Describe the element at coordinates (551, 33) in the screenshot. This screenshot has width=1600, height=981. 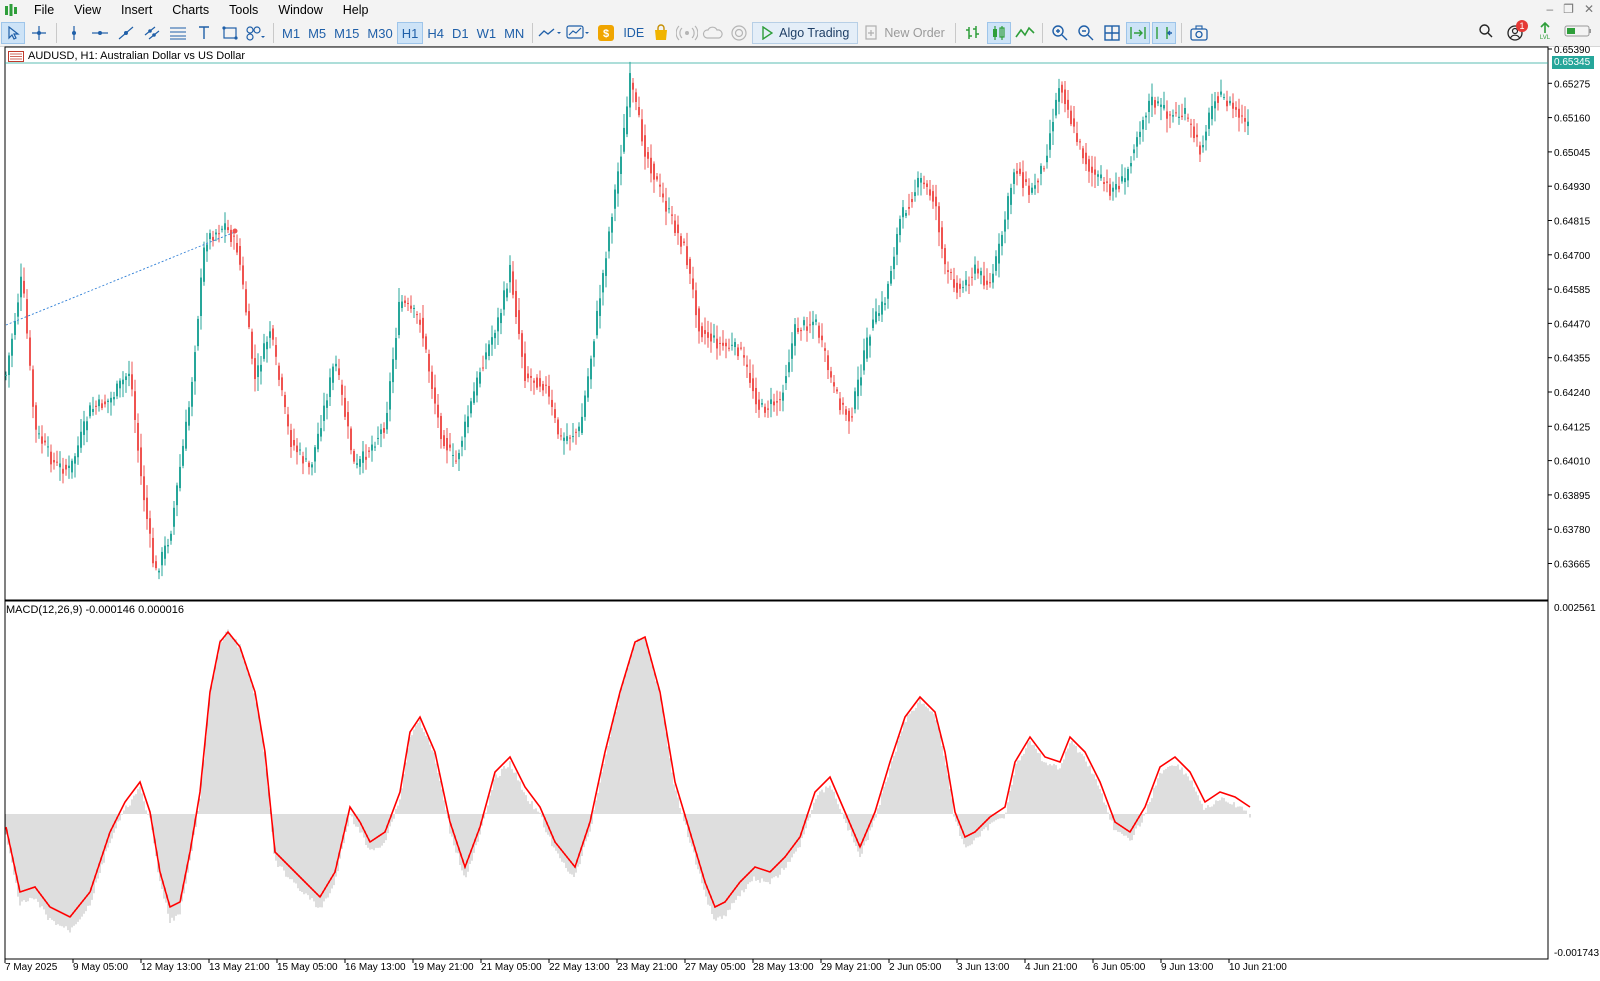
I see `indicators-icon` at that location.